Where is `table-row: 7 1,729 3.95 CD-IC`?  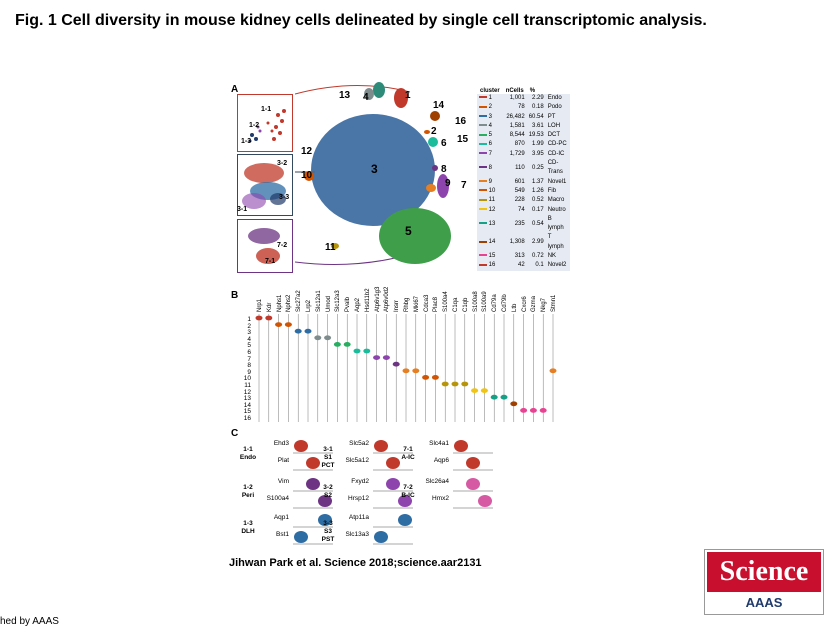
table-row: 7 1,729 3.95 CD-IC is located at coordinates (523, 154).